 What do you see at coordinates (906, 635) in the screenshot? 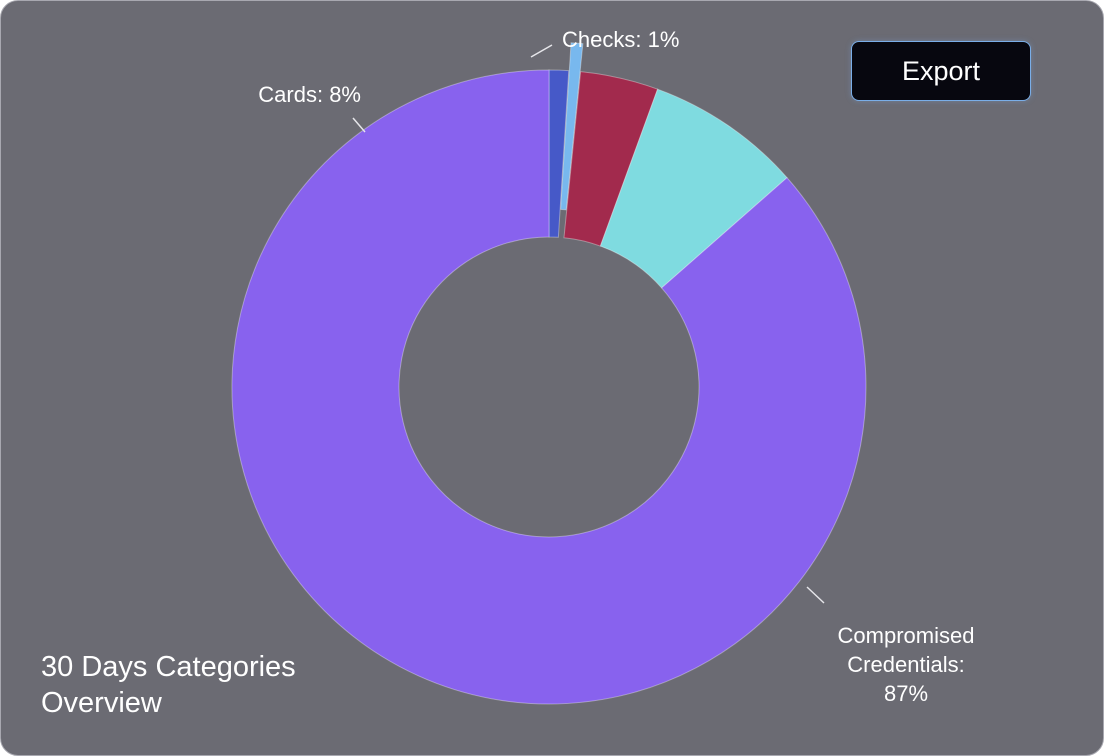
I see `slice-label-line: Compromised` at bounding box center [906, 635].